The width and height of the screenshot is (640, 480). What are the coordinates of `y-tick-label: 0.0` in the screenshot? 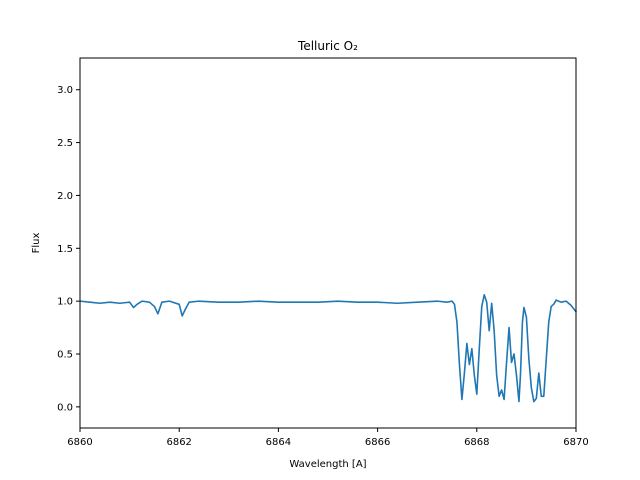 It's located at (65, 407).